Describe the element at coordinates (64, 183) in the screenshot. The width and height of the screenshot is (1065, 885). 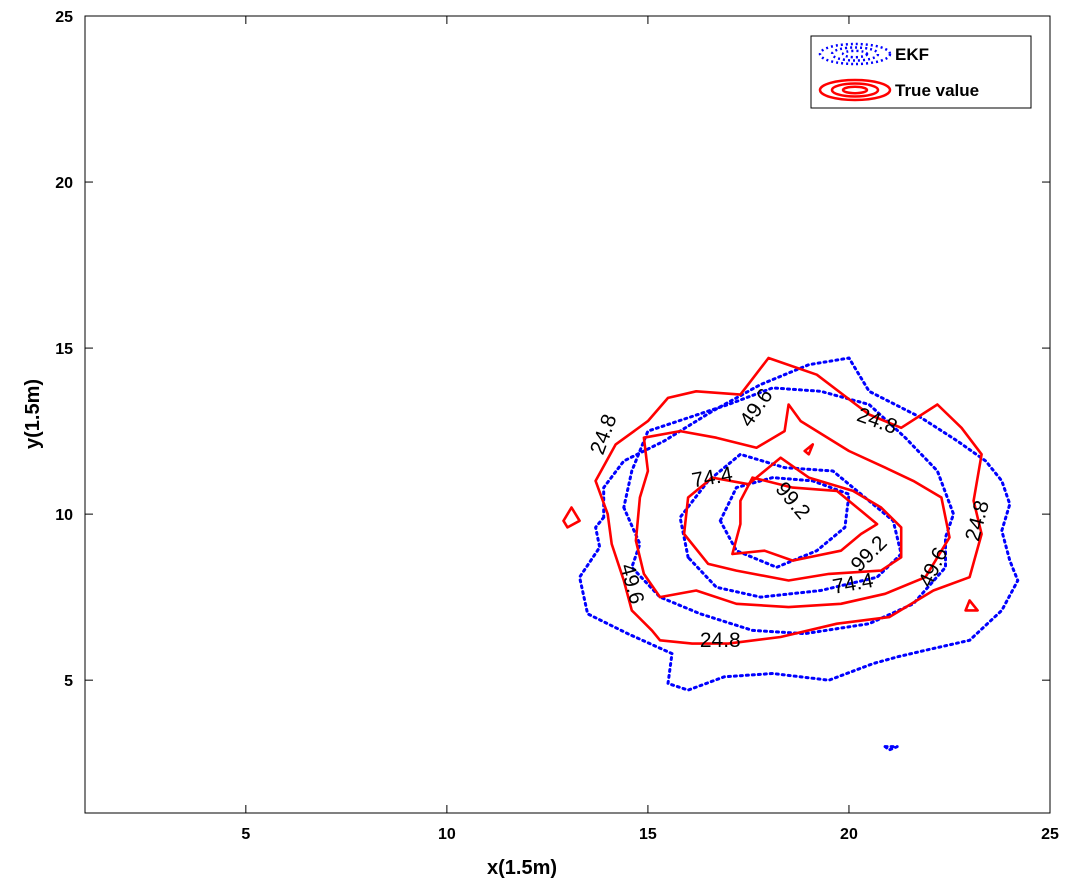
I see `y-tick-label: 20` at that location.